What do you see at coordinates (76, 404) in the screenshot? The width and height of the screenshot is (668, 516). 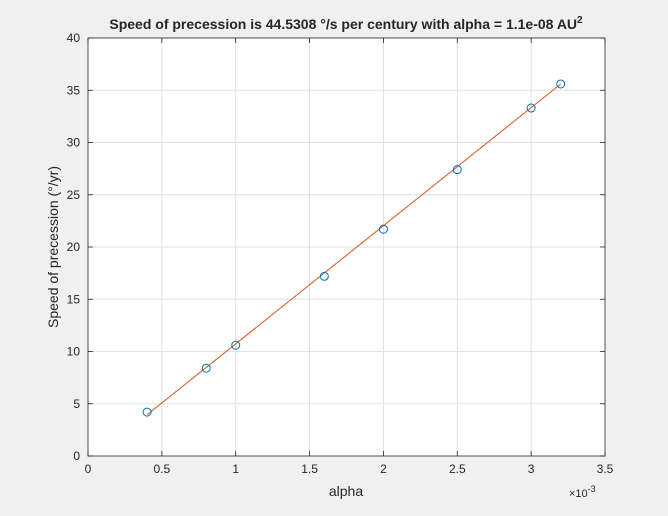 I see `y-tick-label: 5` at bounding box center [76, 404].